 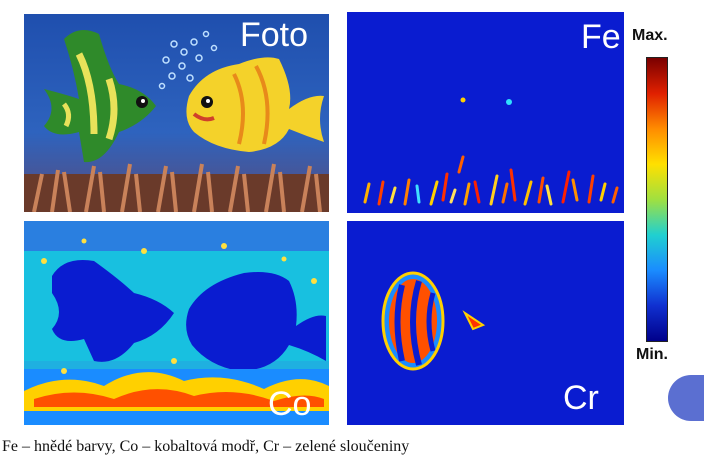 What do you see at coordinates (581, 398) in the screenshot?
I see `cr-label: Cr` at bounding box center [581, 398].